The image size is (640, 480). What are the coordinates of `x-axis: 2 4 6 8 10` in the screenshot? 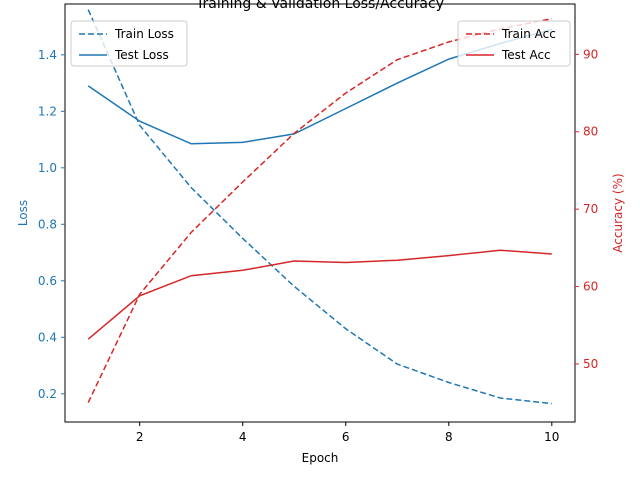 It's located at (347, 433).